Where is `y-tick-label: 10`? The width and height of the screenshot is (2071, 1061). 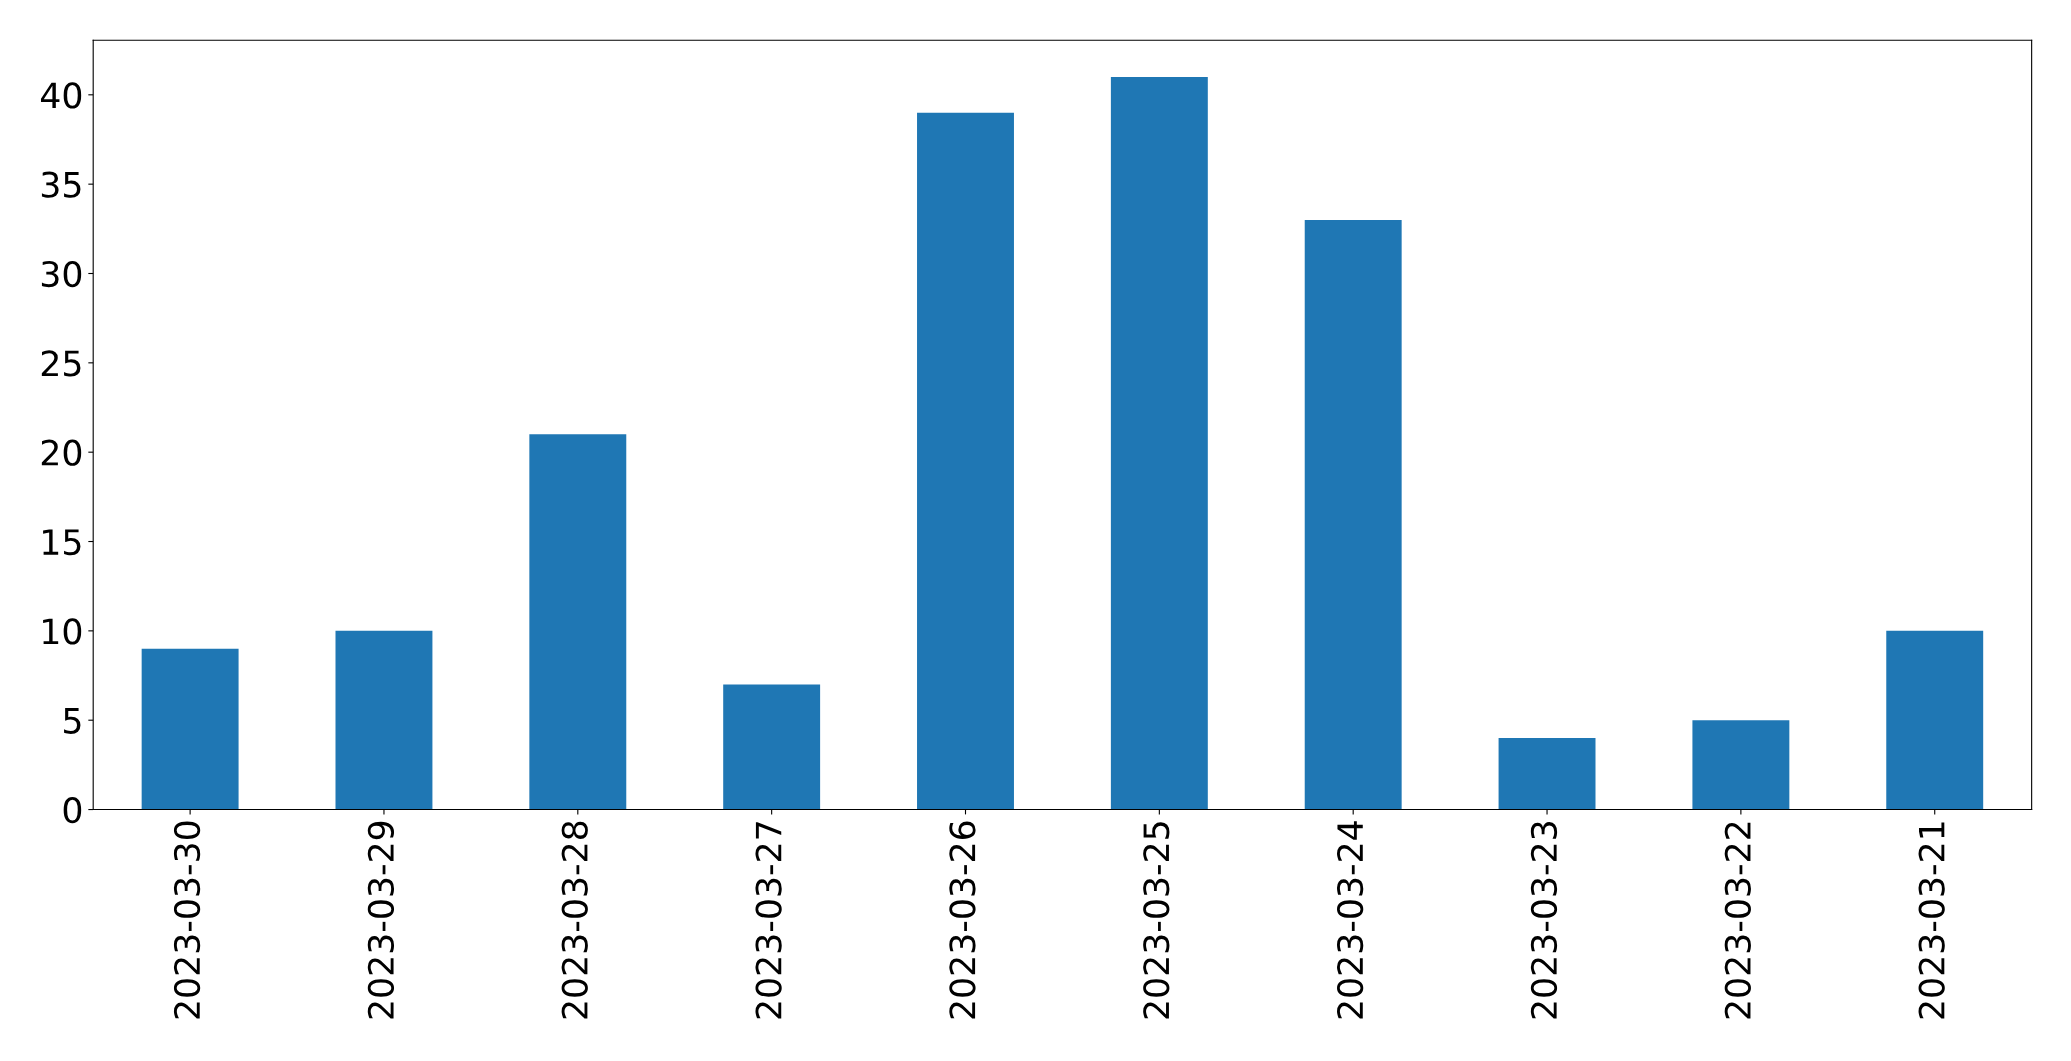
y-tick-label: 10 is located at coordinates (62, 631).